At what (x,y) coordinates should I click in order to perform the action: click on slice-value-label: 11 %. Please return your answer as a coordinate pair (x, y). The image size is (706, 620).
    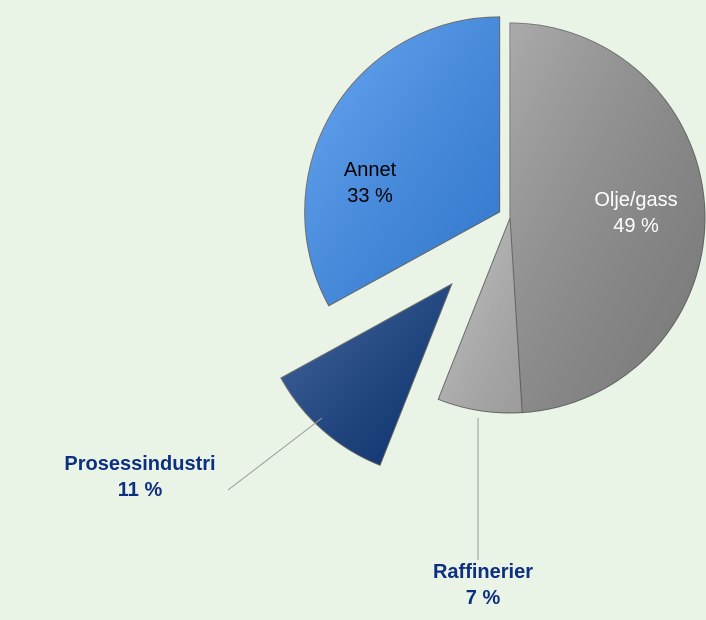
    Looking at the image, I should click on (140, 490).